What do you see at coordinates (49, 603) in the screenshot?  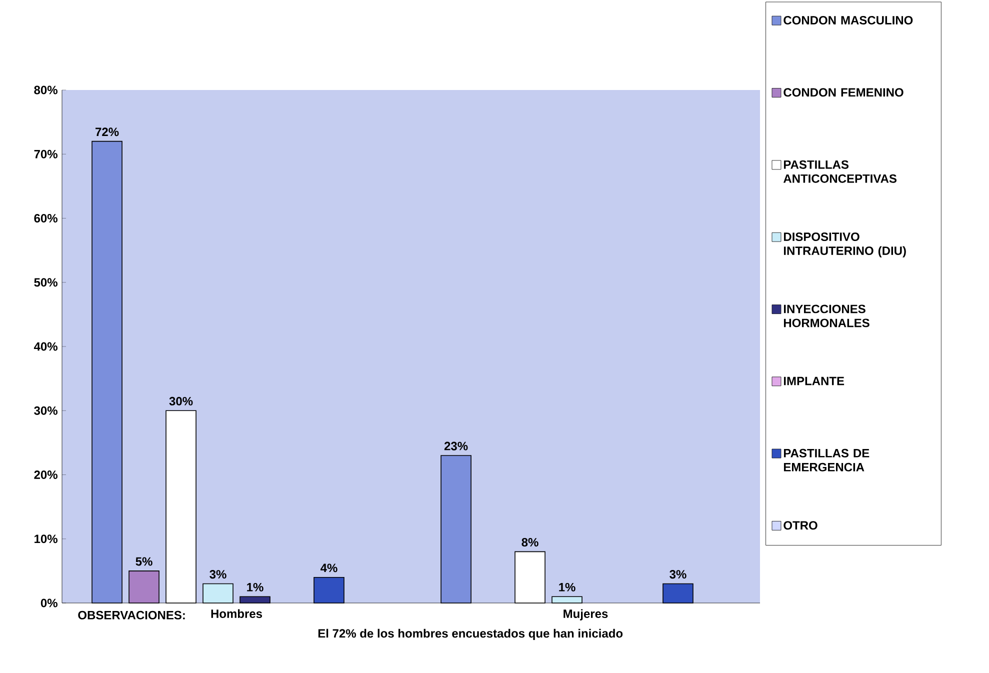 I see `y-tick-label: 0%` at bounding box center [49, 603].